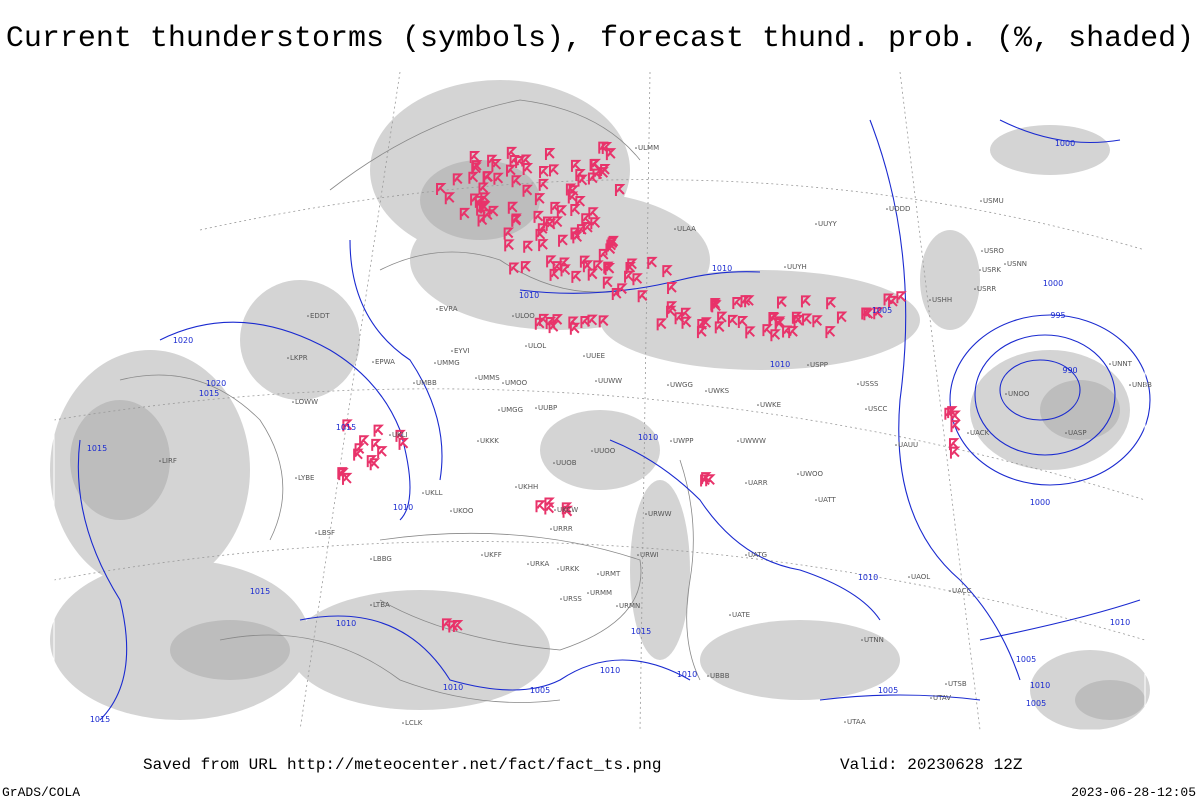 This screenshot has width=1200, height=800. Describe the element at coordinates (547, 408) in the screenshot. I see `station-code: UUBP` at that location.